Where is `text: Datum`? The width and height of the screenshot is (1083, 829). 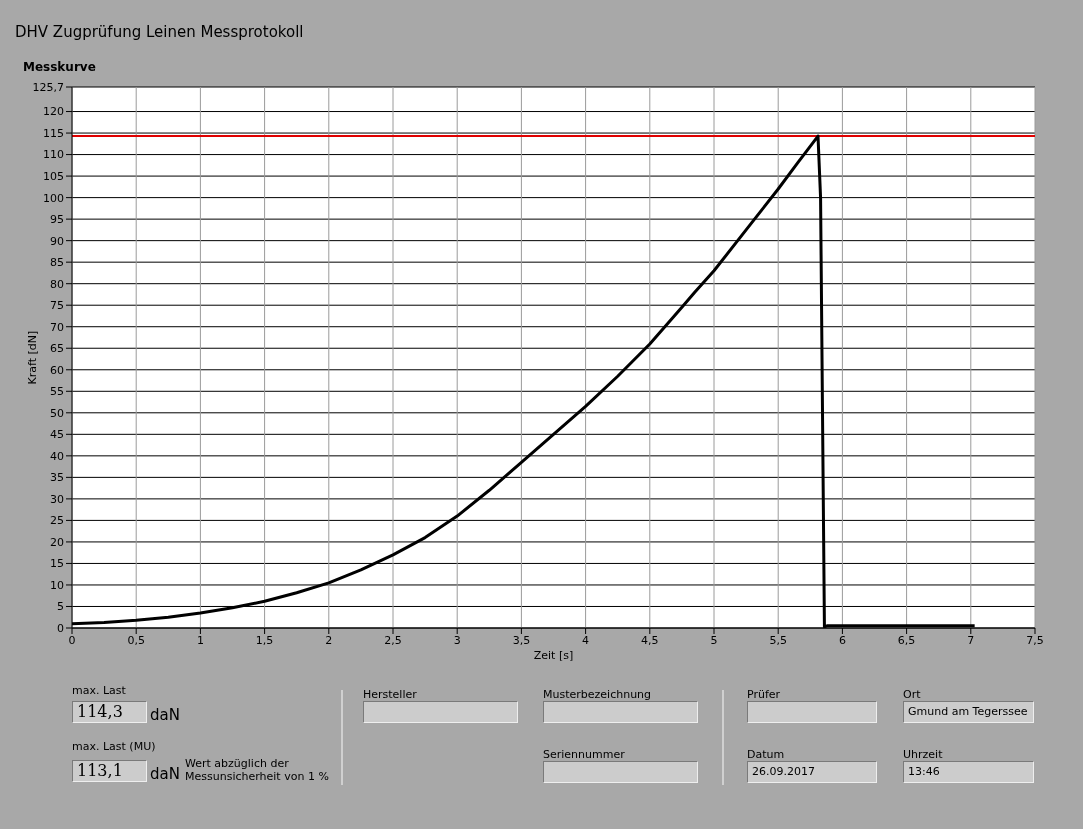
text: Datum is located at coordinates (766, 754).